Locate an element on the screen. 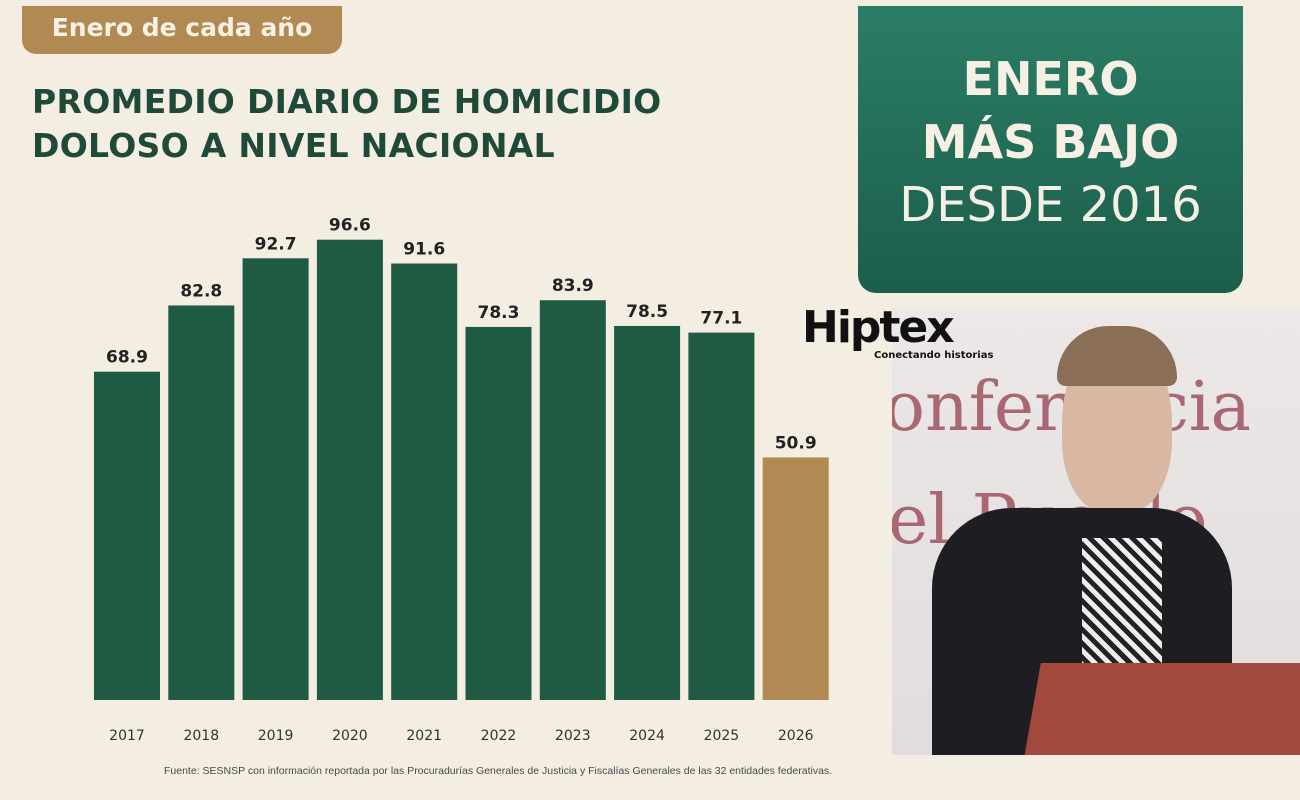 The width and height of the screenshot is (1300, 800). bar-2018 is located at coordinates (201, 502).